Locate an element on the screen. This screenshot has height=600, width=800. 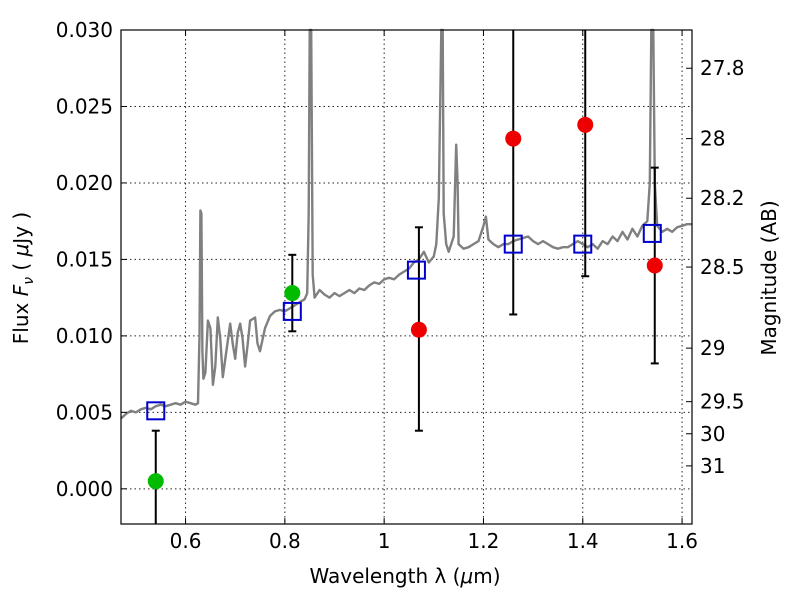
y-tick-label: 0.010 is located at coordinates (84, 336).